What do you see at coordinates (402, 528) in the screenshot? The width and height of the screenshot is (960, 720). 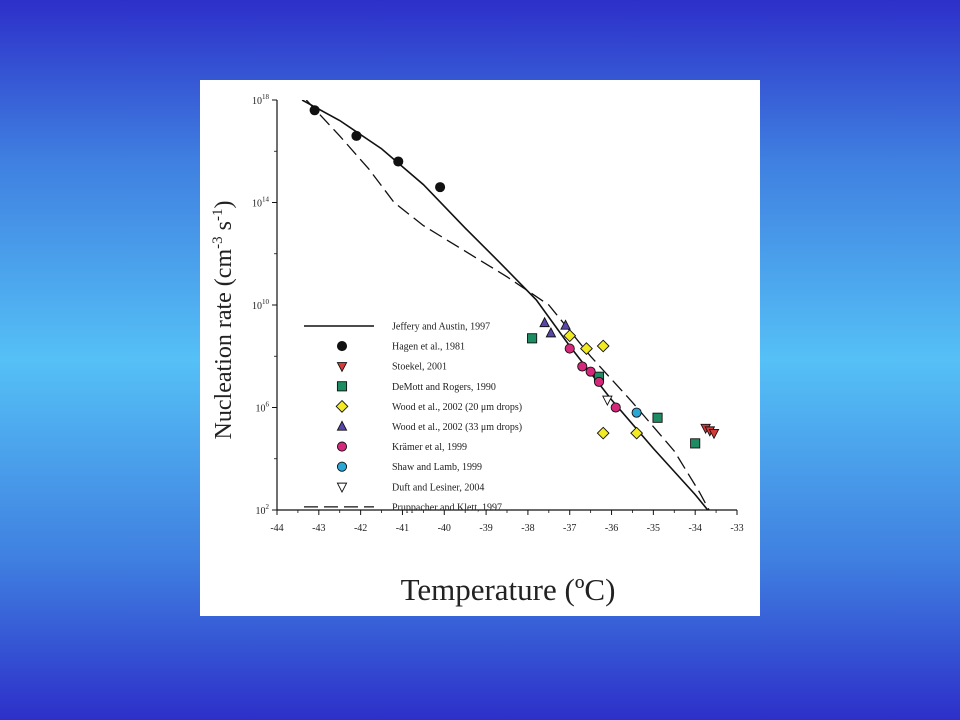 I see `x-tick-label: -41` at bounding box center [402, 528].